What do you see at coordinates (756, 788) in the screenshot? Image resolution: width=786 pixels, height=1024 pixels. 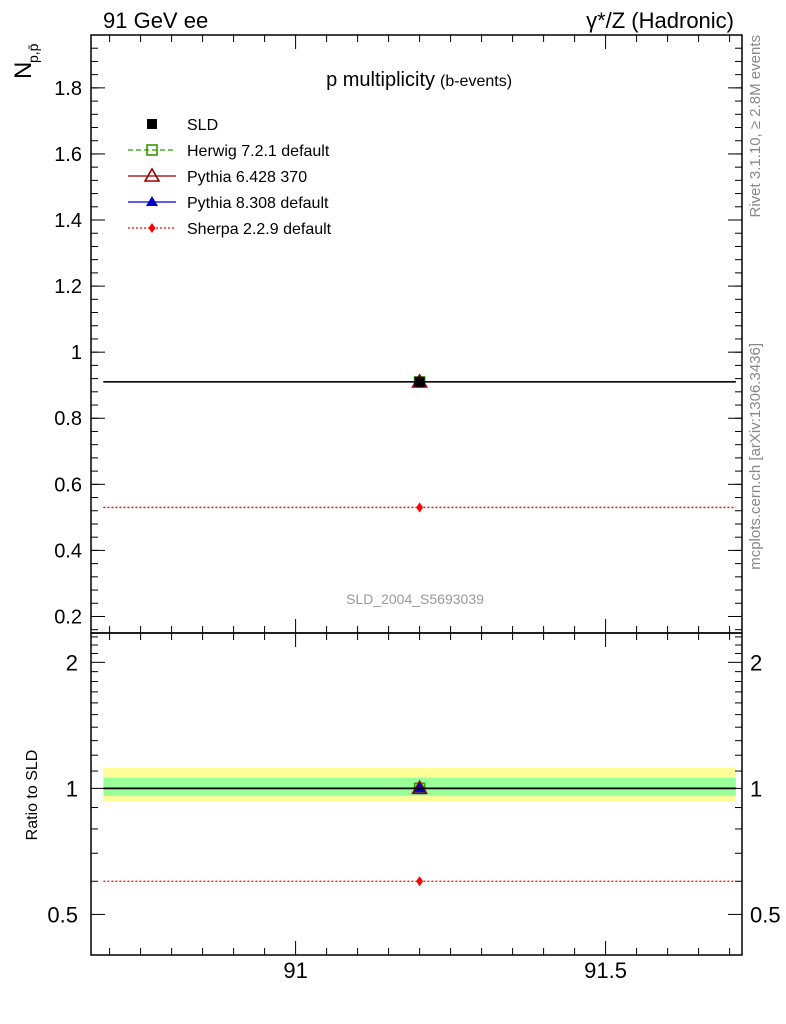 I see `ratio-y-tick-label-right: 1` at bounding box center [756, 788].